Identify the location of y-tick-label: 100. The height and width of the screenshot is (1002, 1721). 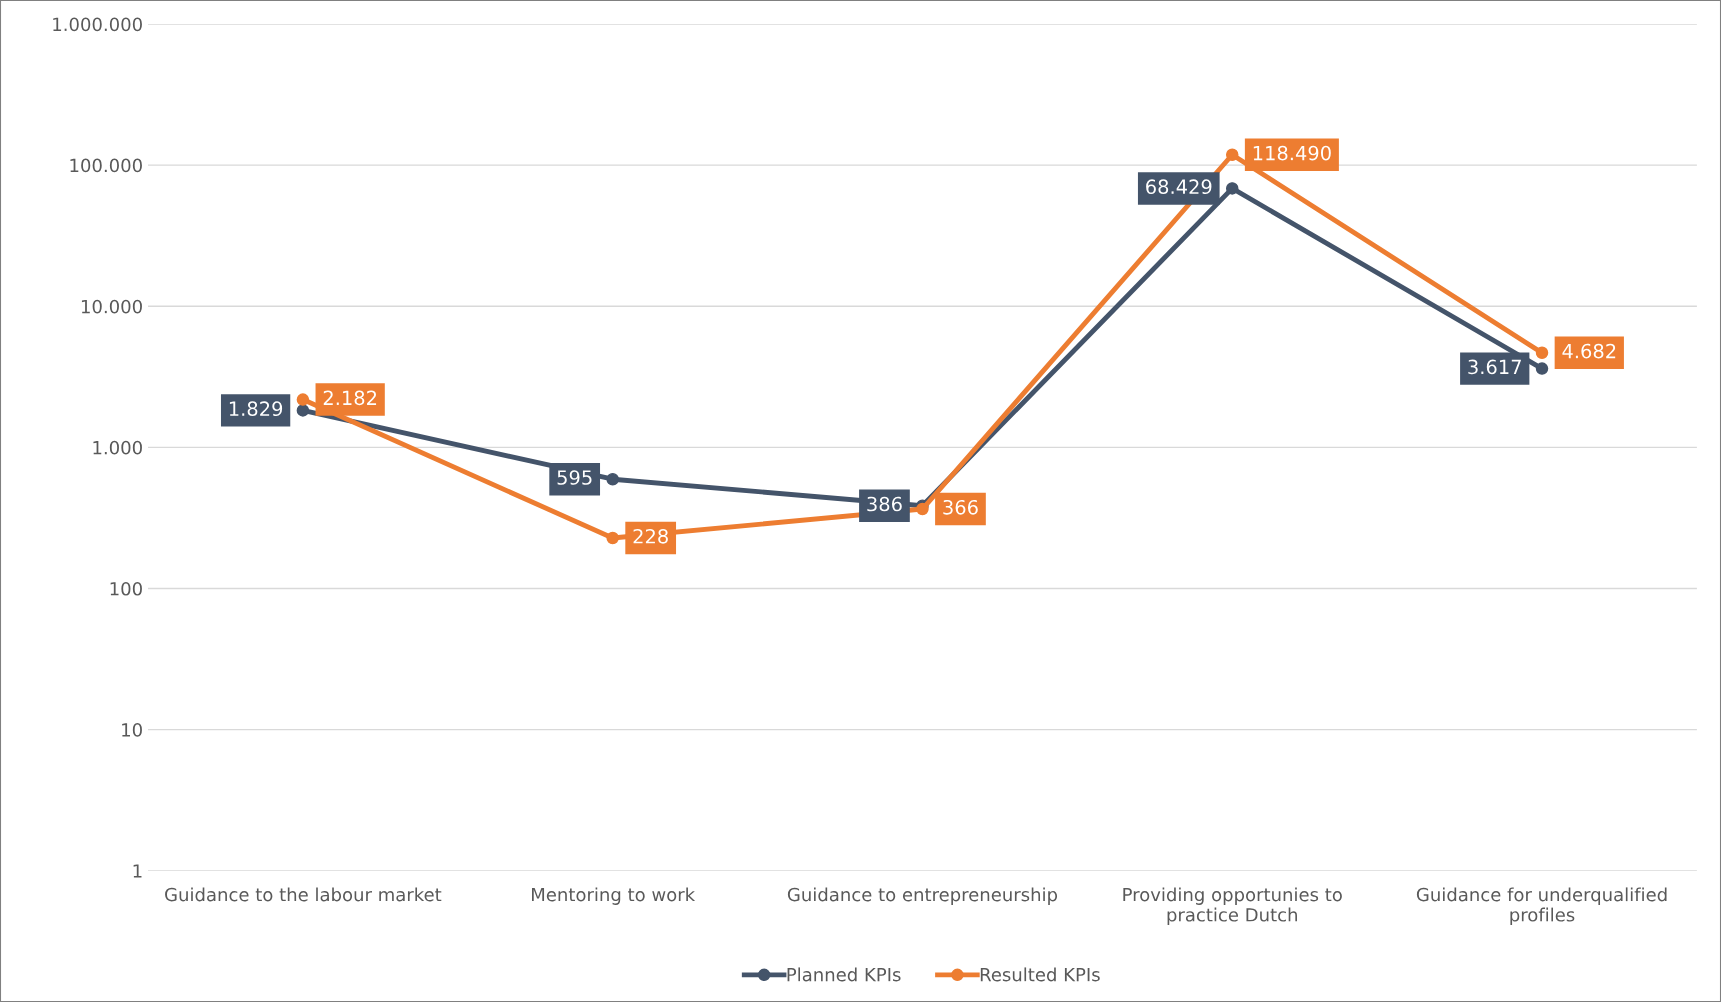
(126, 588).